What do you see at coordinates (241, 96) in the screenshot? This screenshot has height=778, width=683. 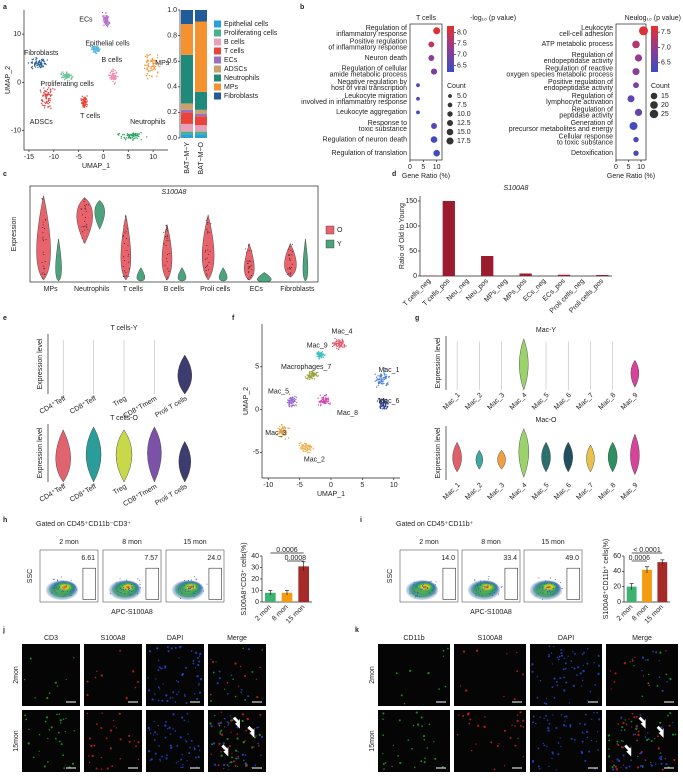 I see `legend-label: Fibroblasts` at bounding box center [241, 96].